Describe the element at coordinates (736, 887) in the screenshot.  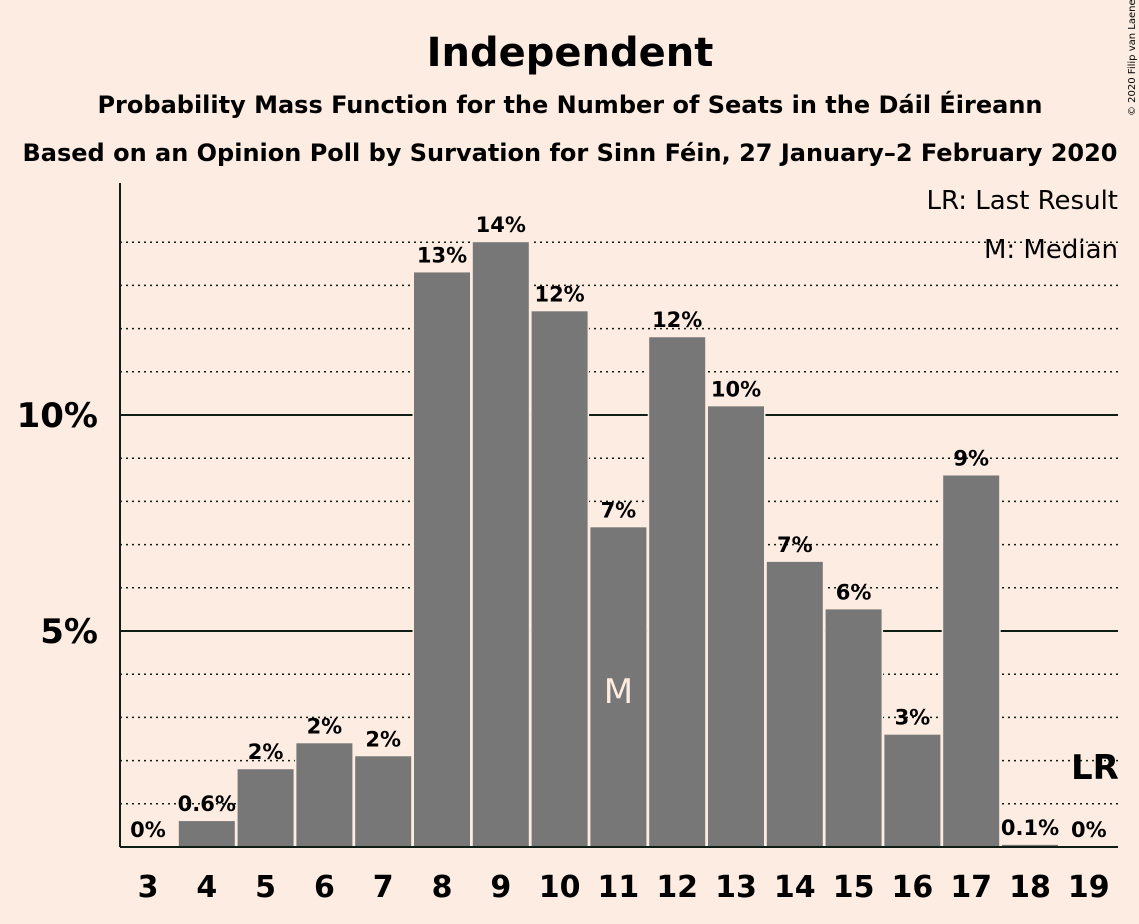
I see `x-tick-label: 13` at that location.